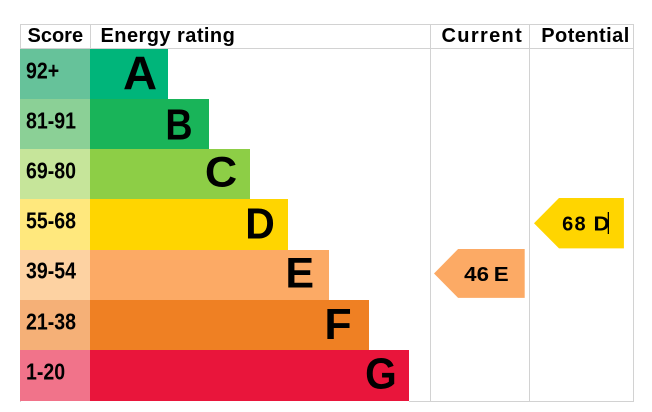 The image size is (652, 412). I want to click on svg-text: 46, so click(476, 275).